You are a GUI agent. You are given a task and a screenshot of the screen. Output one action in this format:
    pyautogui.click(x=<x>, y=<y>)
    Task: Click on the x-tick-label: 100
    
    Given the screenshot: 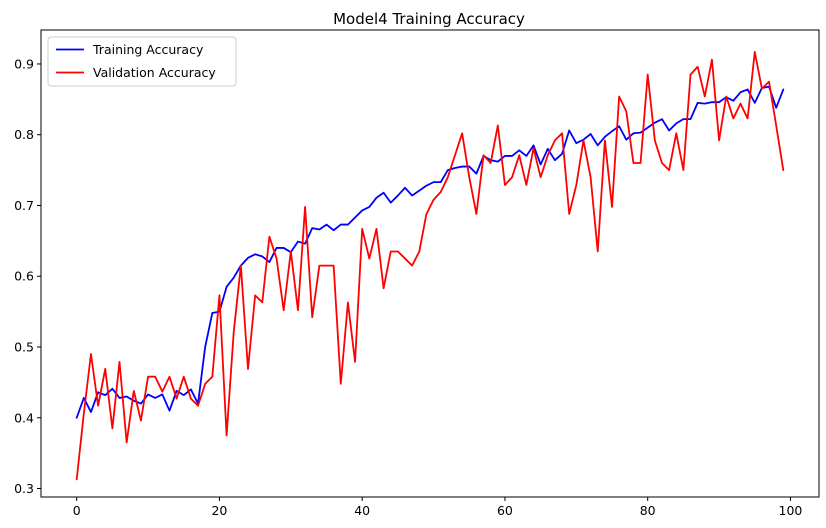 What is the action you would take?
    pyautogui.click(x=791, y=510)
    